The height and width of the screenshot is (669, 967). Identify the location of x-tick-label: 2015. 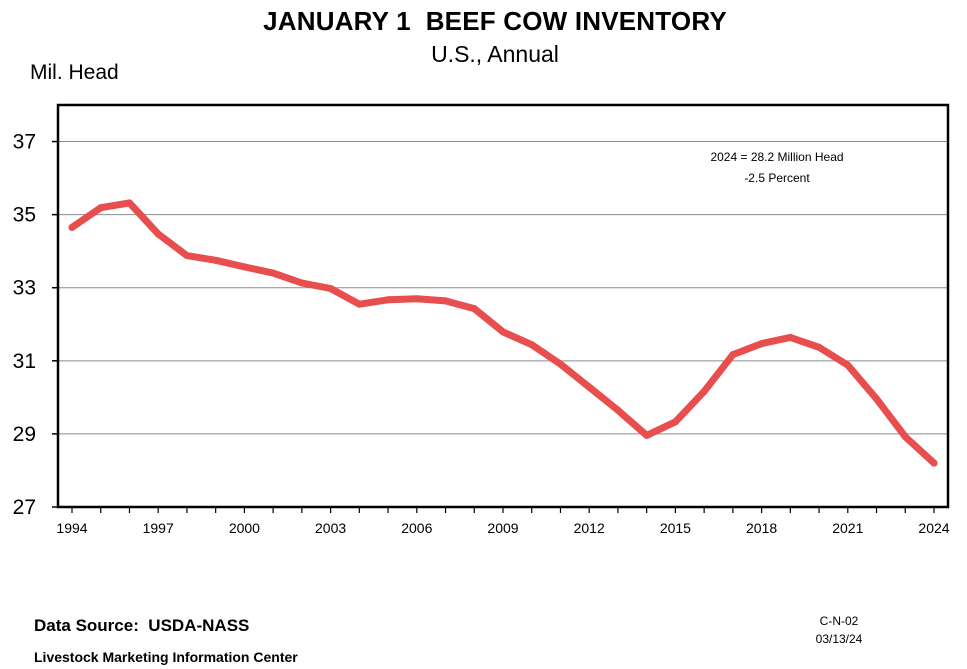
(675, 528).